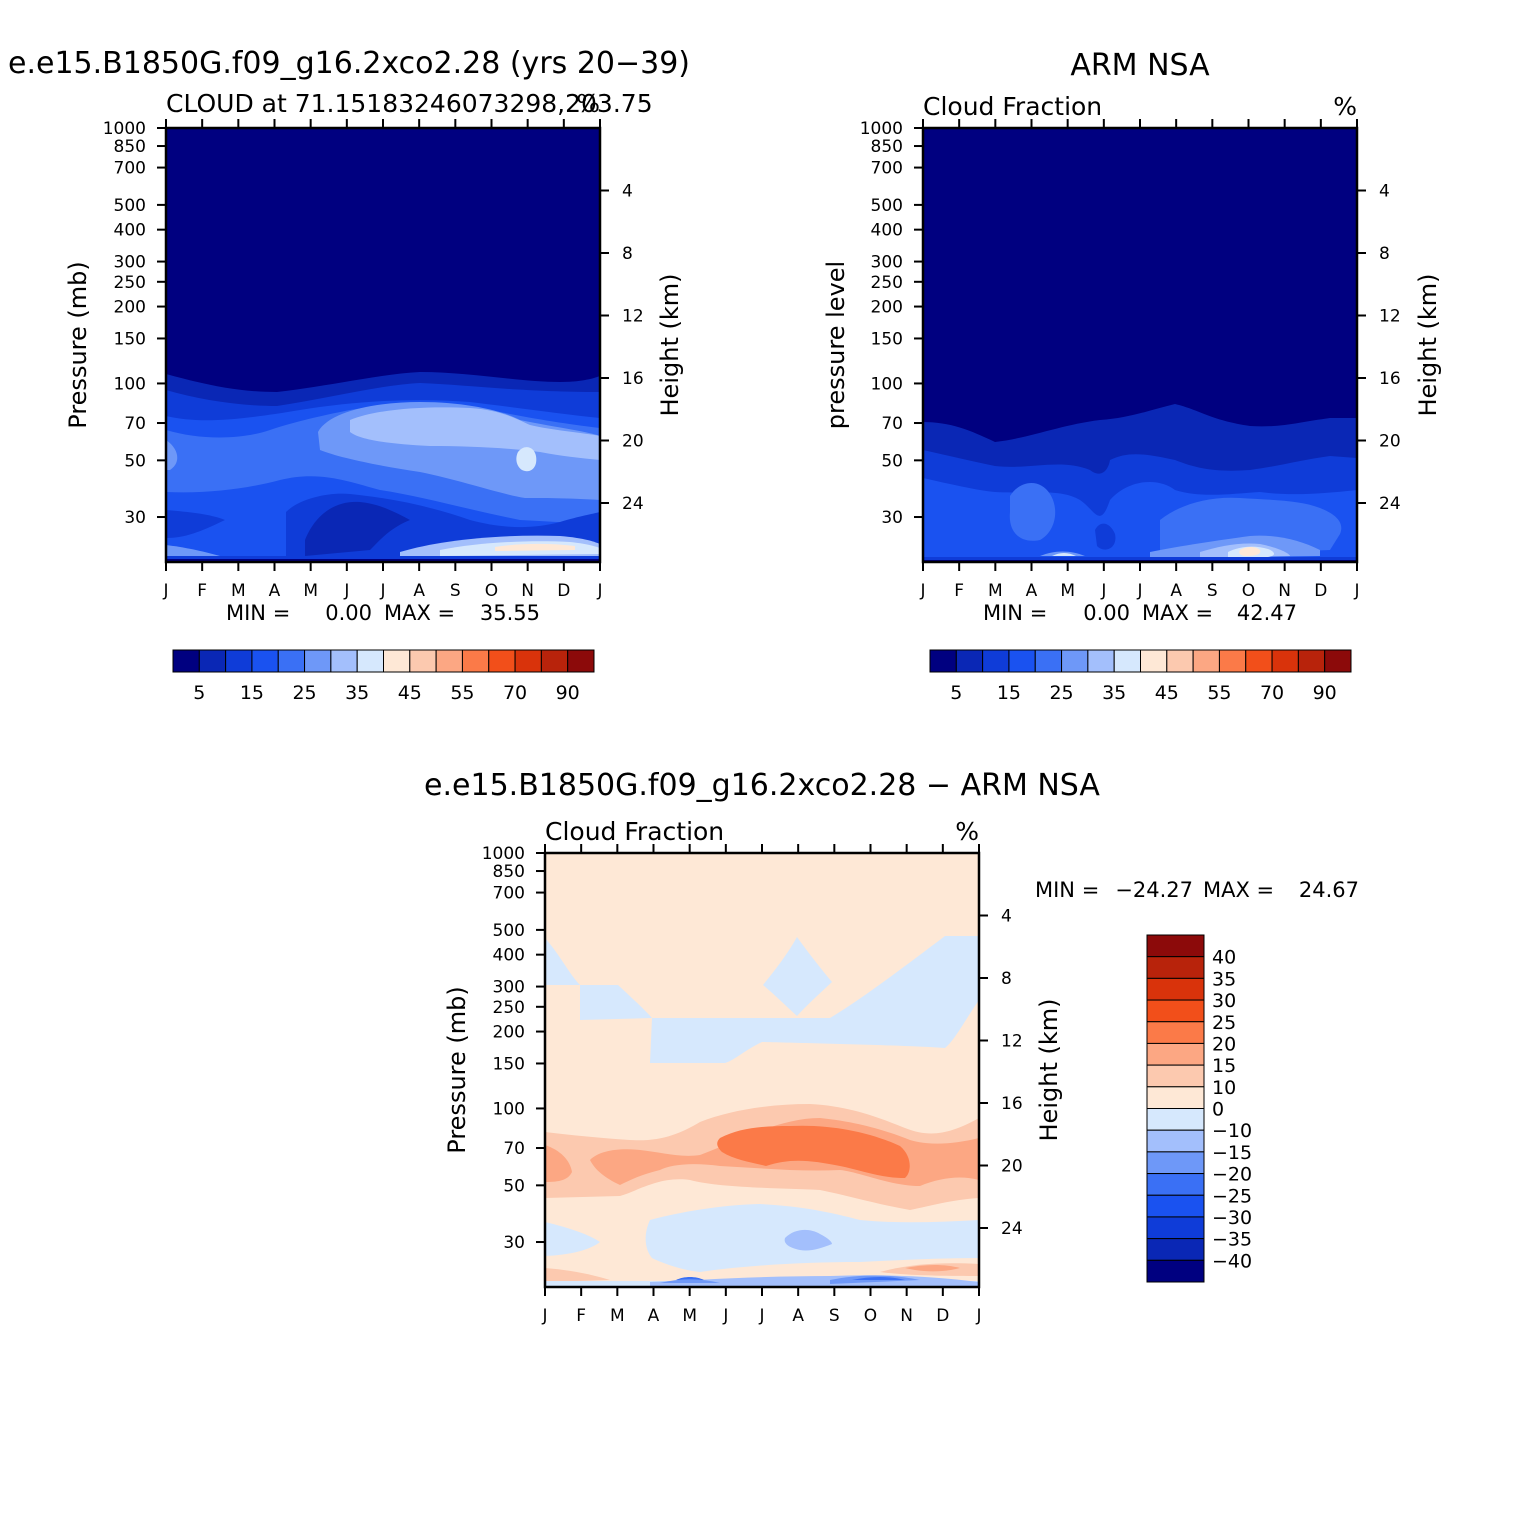 This screenshot has height=1524, width=1524. I want to click on colorbar-label: 45, so click(410, 693).